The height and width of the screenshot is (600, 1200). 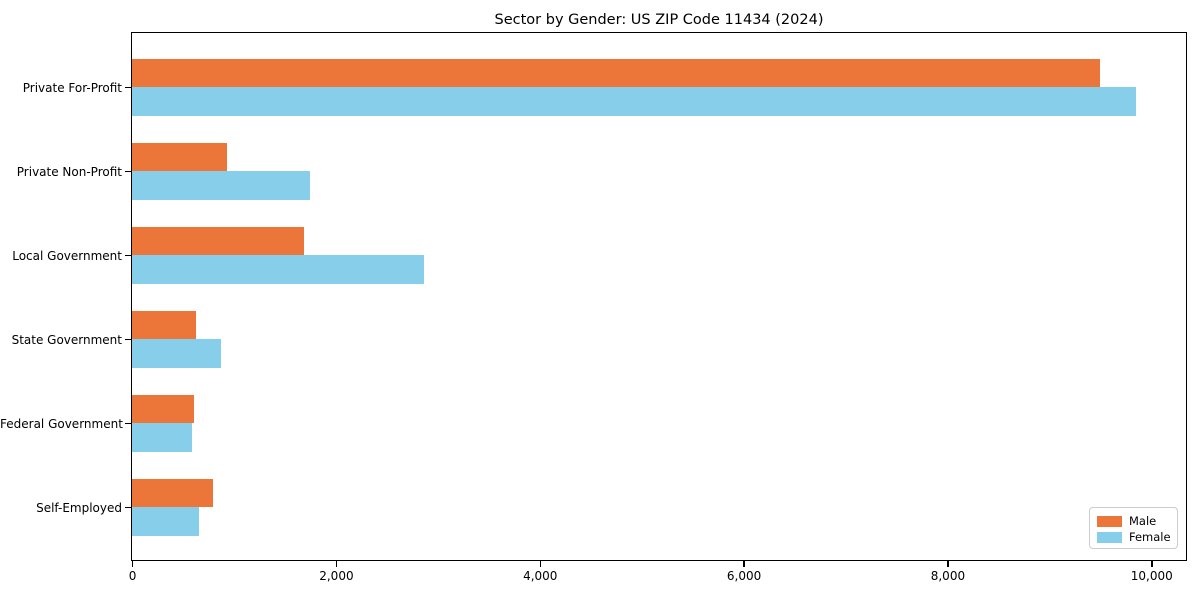 I want to click on y-tick-label-state-government: State Government, so click(x=66, y=339).